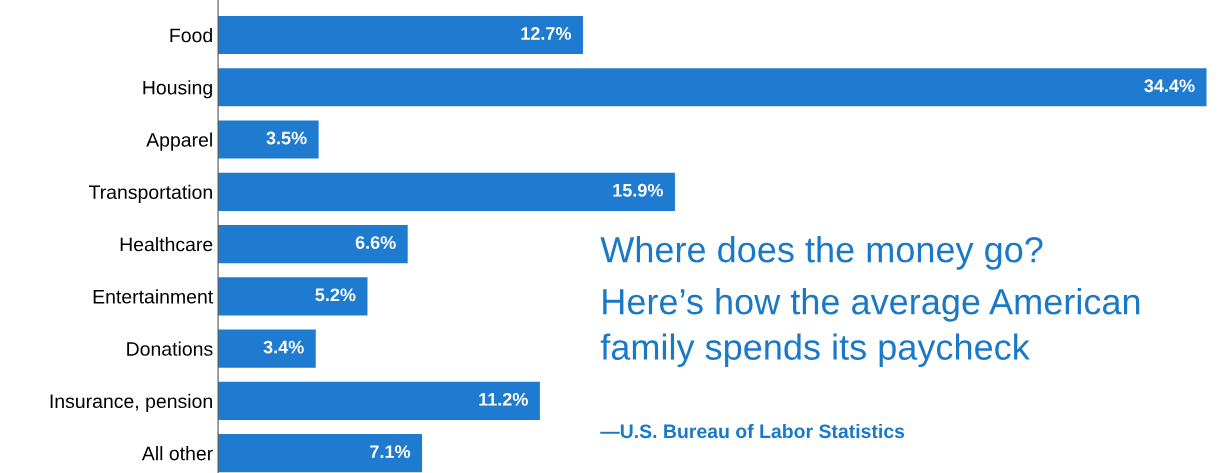 Image resolution: width=1225 pixels, height=473 pixels. What do you see at coordinates (638, 190) in the screenshot?
I see `data-label: 15.9%` at bounding box center [638, 190].